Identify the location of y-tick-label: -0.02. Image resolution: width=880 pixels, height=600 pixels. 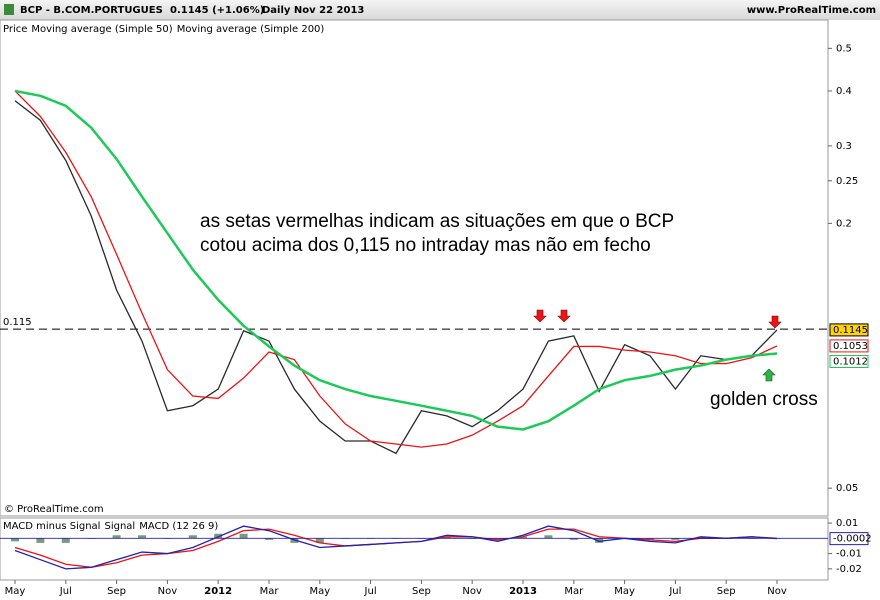
(849, 569).